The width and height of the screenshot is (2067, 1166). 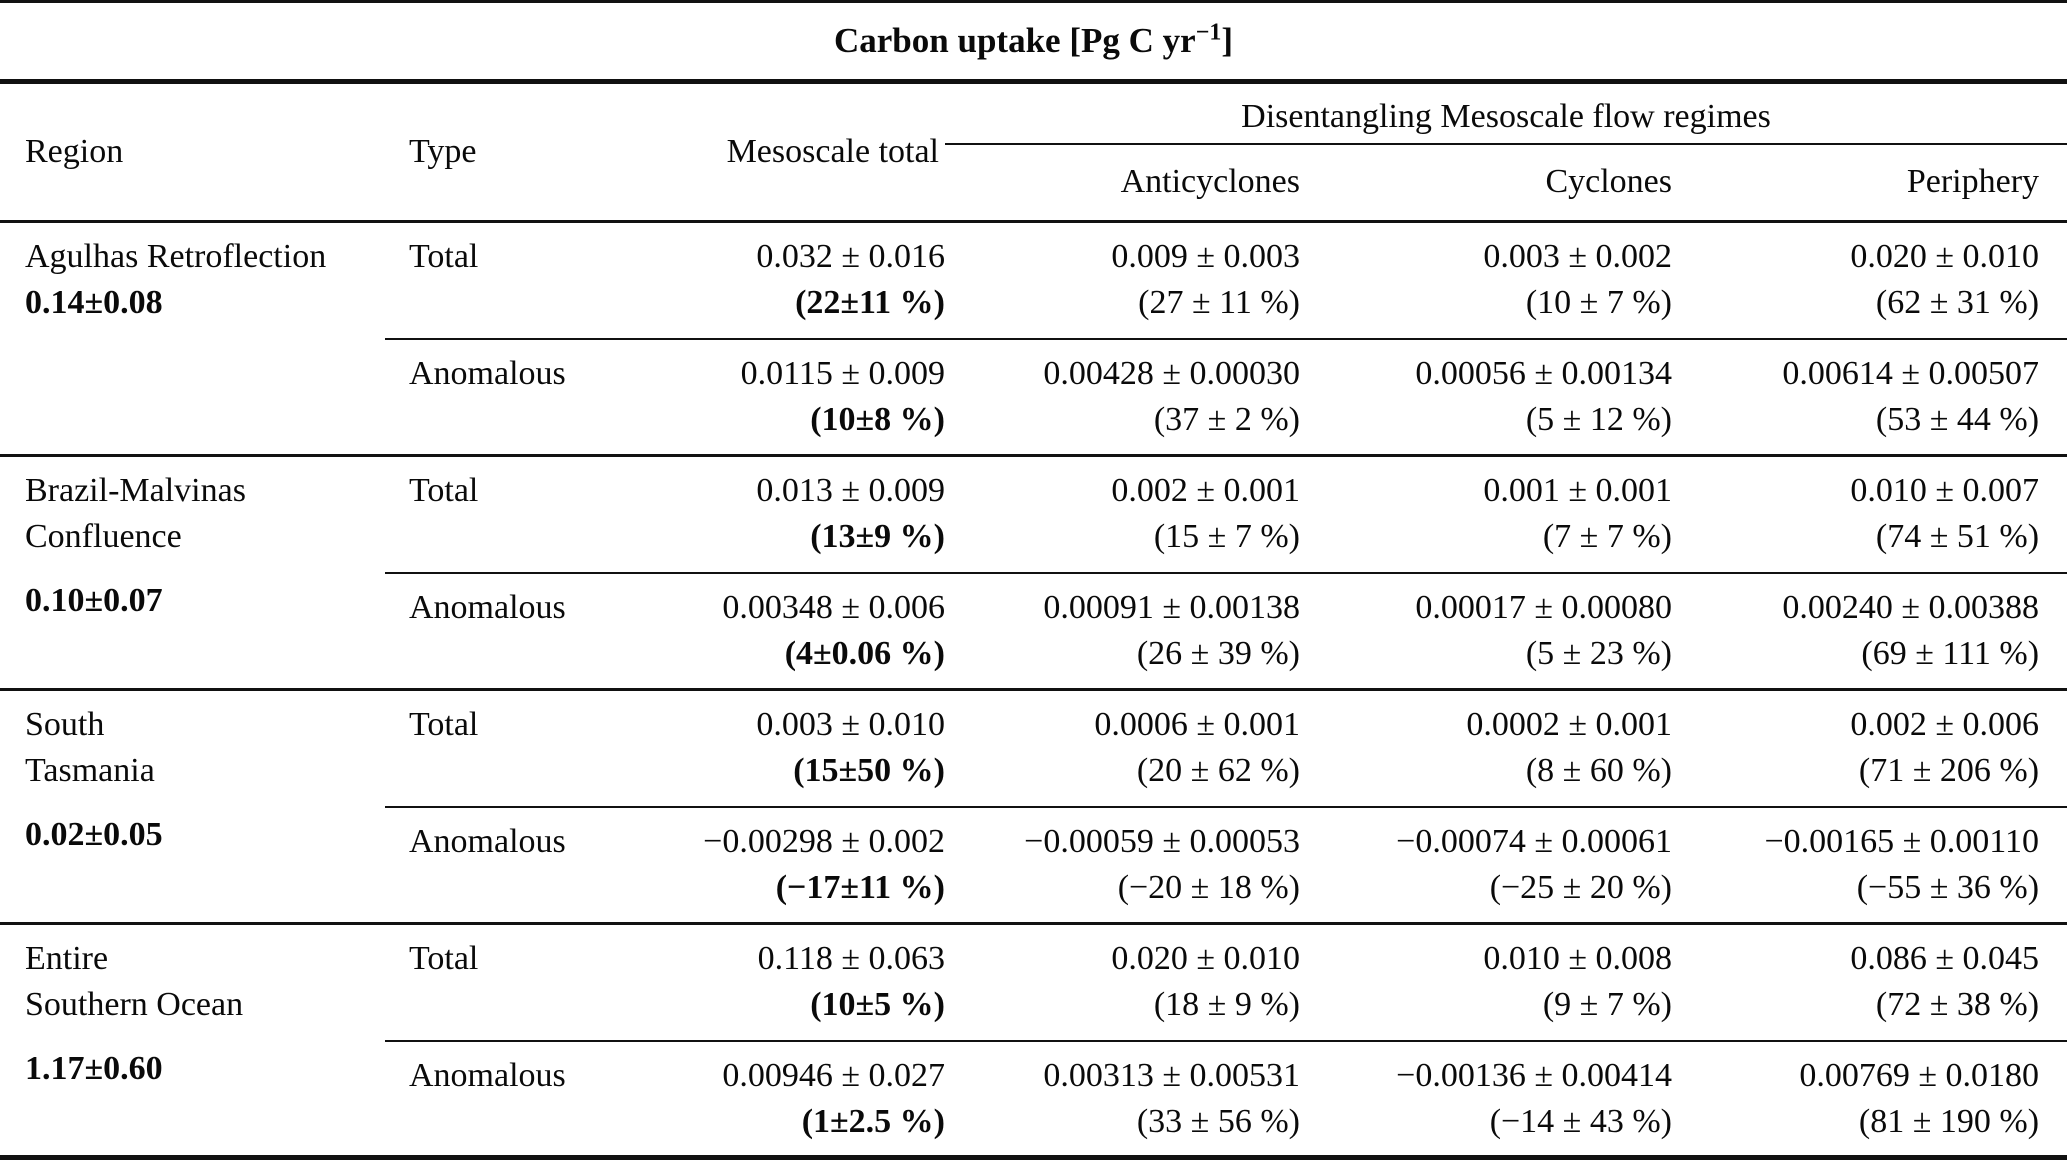 What do you see at coordinates (757, 514) in the screenshot?
I see `mesoscale-total-cell: 0.013 ± 0.009 (13±9 %)` at bounding box center [757, 514].